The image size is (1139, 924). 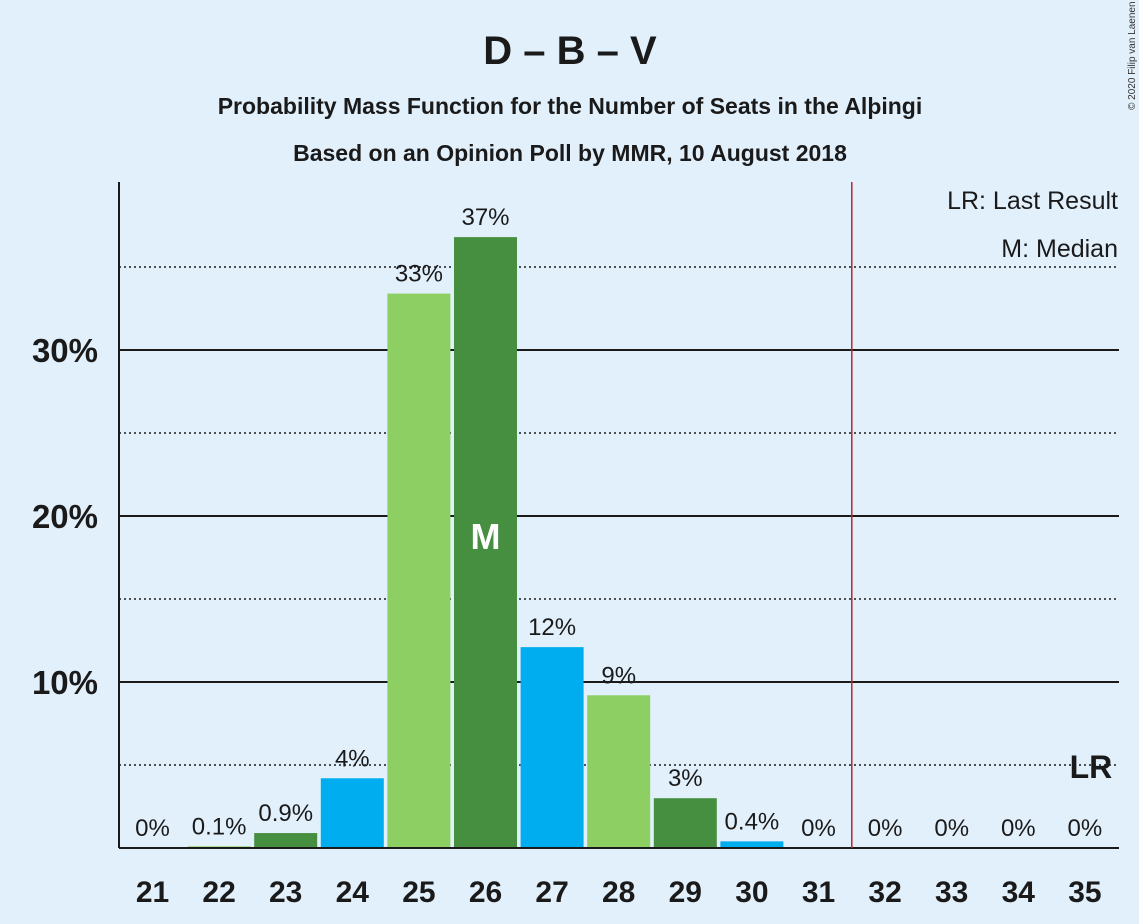 I want to click on bar-label-30: 0.4%, so click(x=752, y=821).